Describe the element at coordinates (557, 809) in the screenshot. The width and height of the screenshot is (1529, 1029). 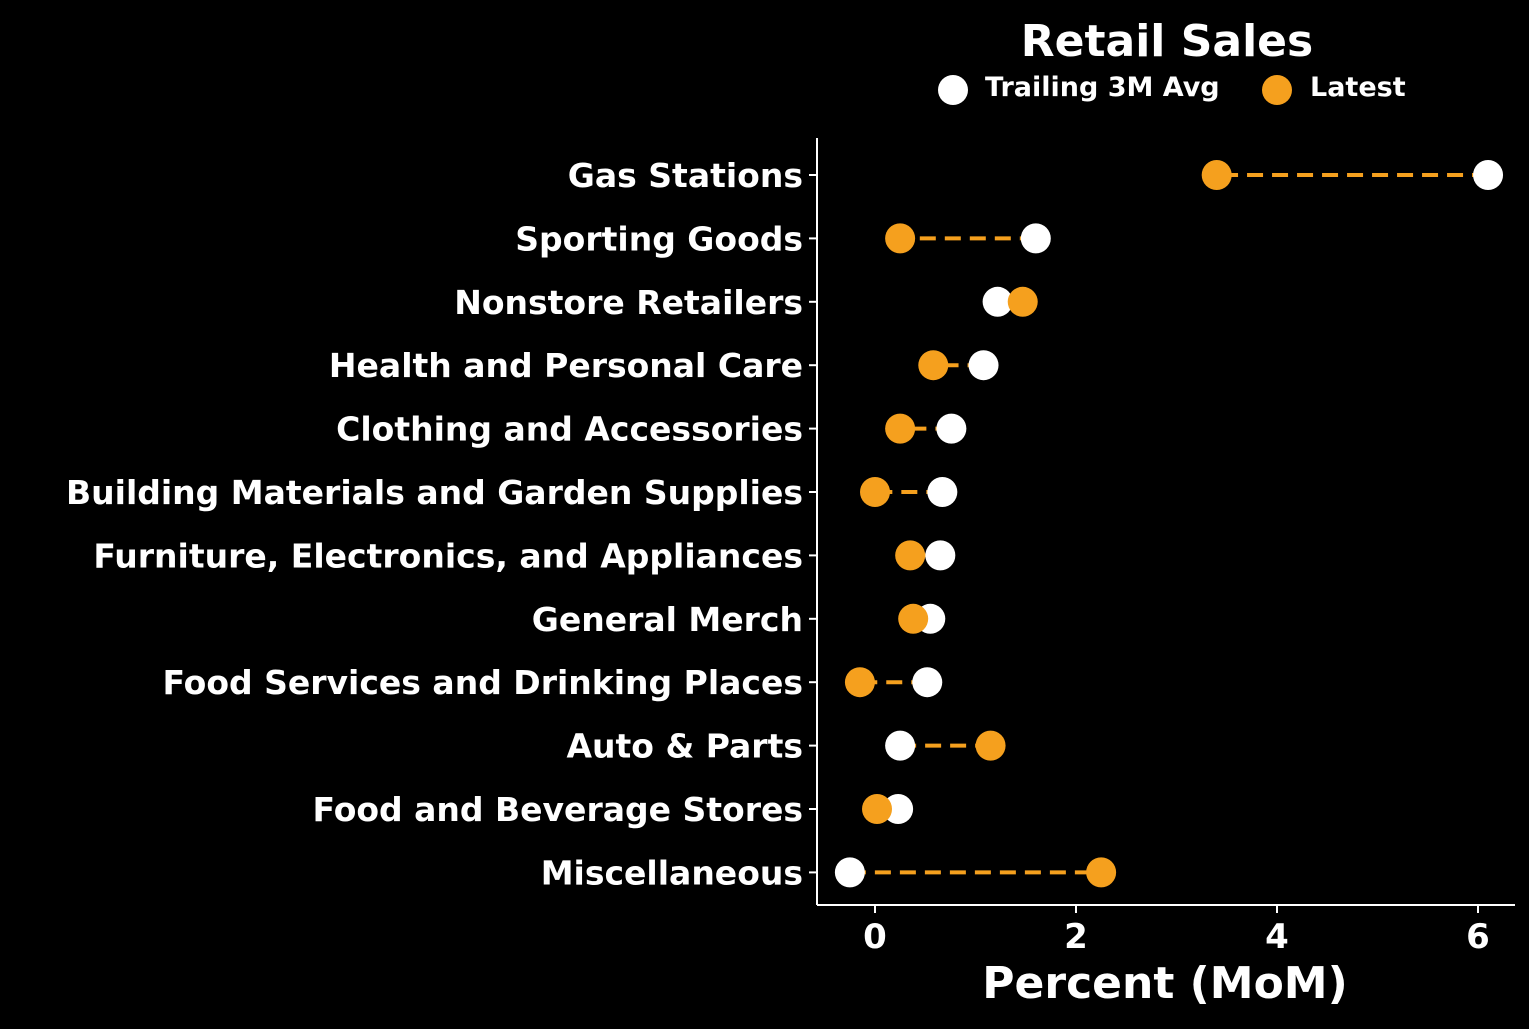
I see `category-label: Food and Beverage Stores` at that location.